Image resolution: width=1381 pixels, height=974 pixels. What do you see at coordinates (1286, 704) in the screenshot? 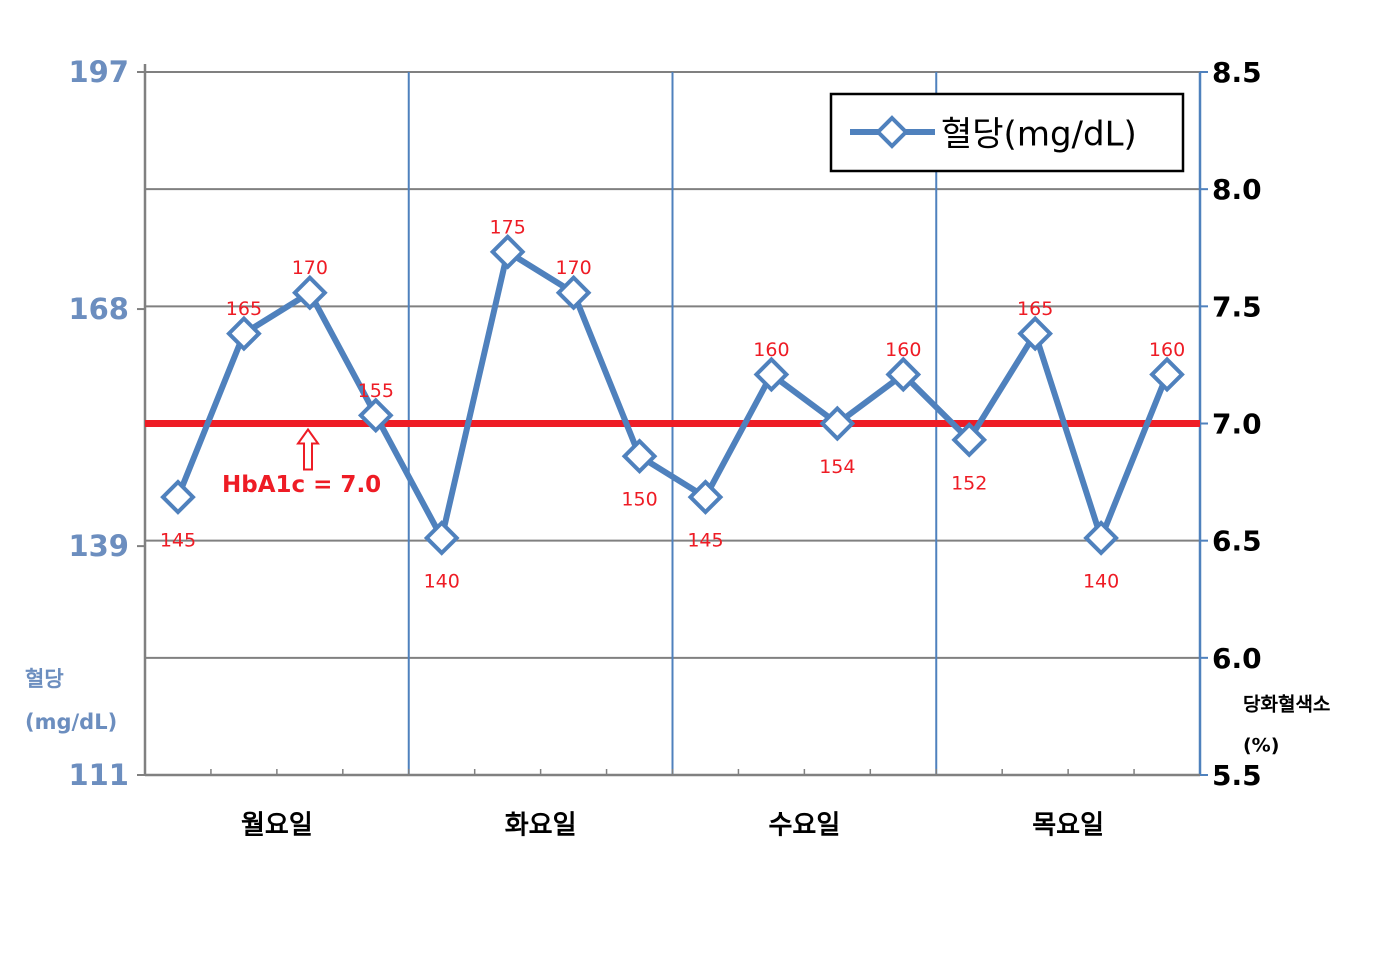
I see `y2-axis-title: 당화혈색소` at bounding box center [1286, 704].